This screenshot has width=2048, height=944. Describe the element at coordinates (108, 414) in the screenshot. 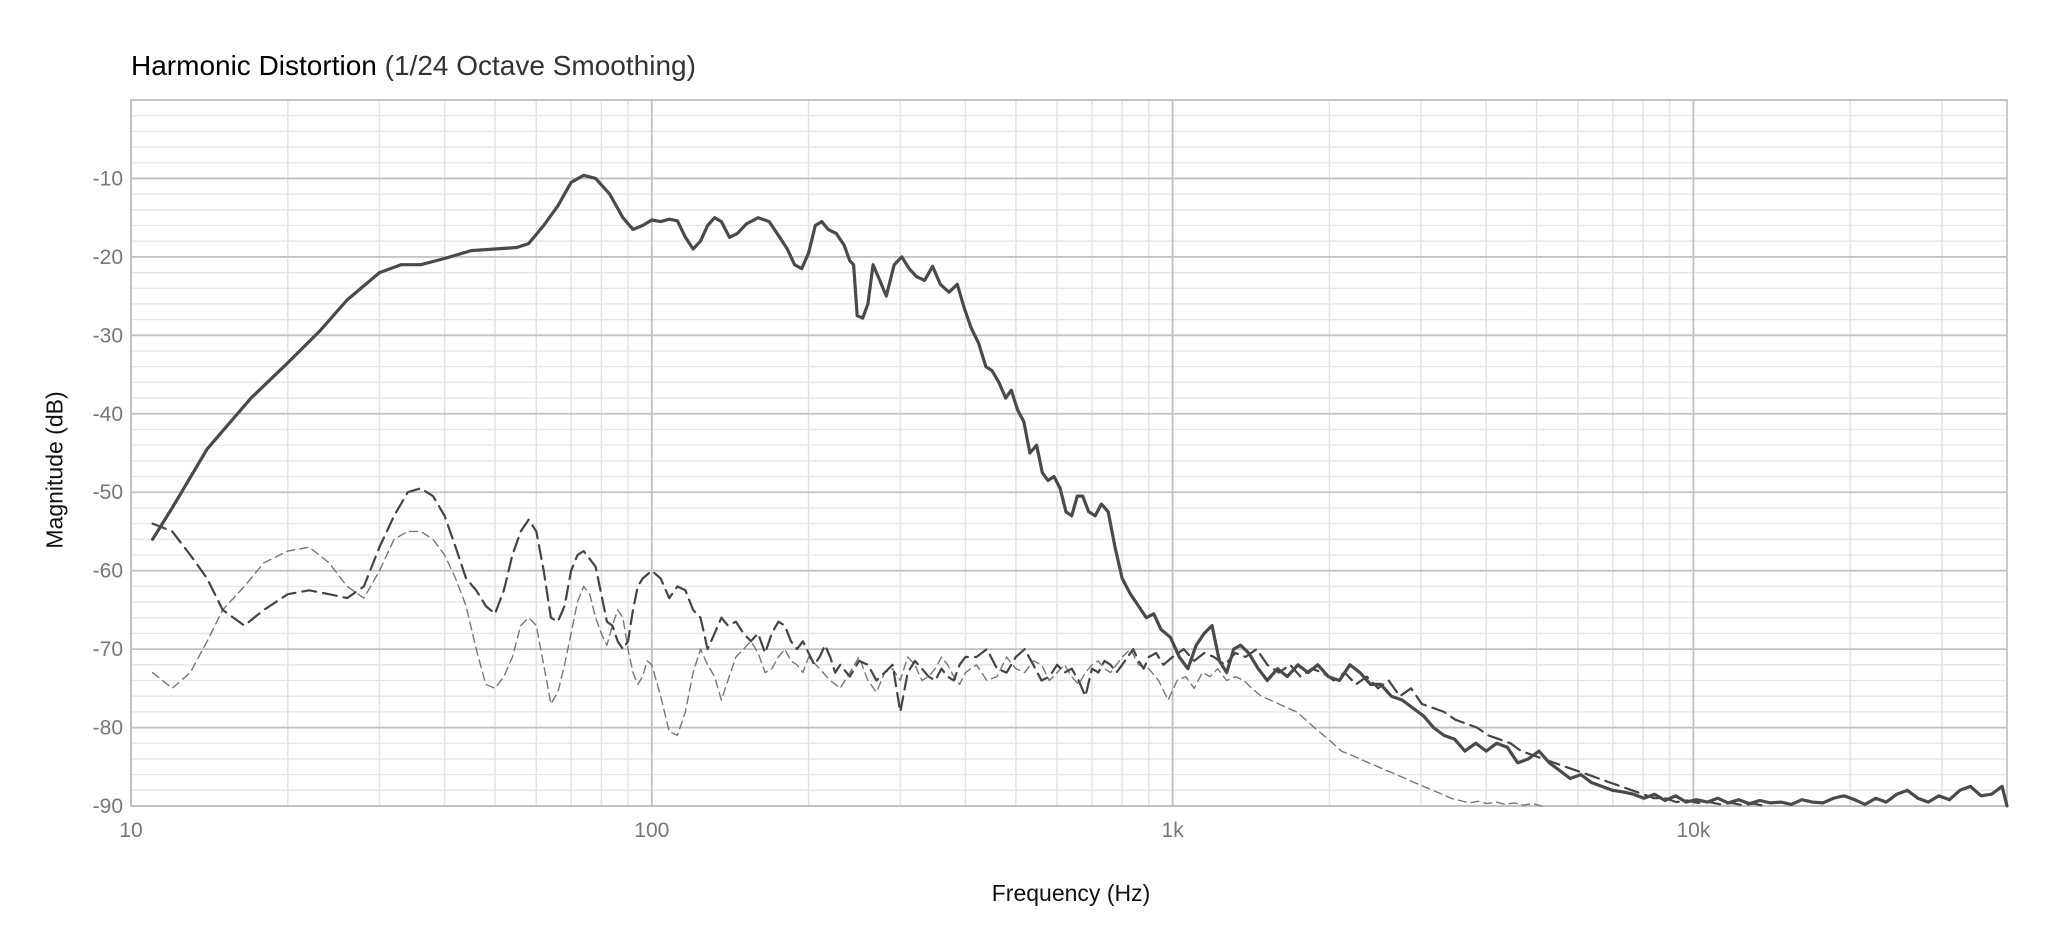

I see `y-tick-label: -40` at that location.